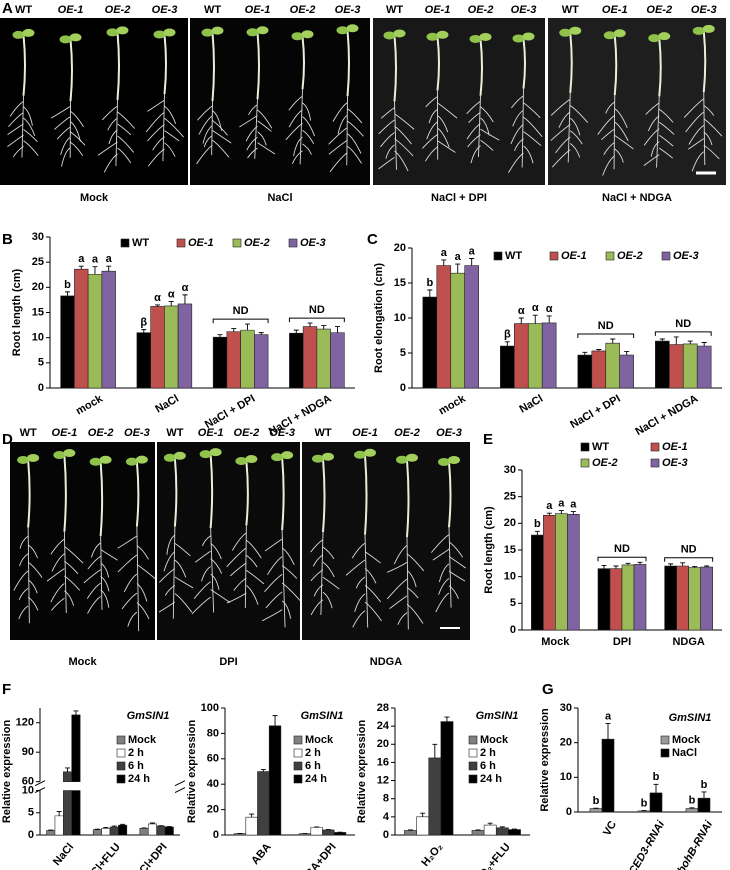 Image resolution: width=730 pixels, height=870 pixels. I want to click on y-tick-label: 20, so click(566, 743).